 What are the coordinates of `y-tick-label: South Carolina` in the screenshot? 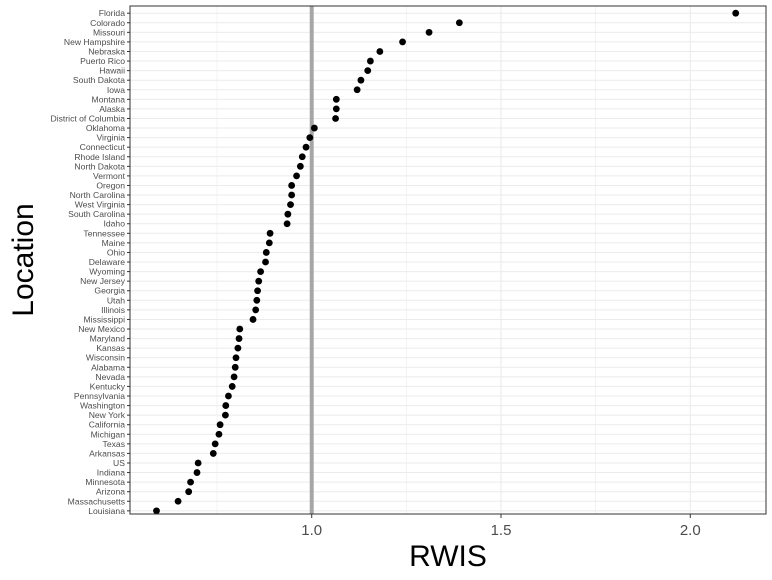 It's located at (96, 214).